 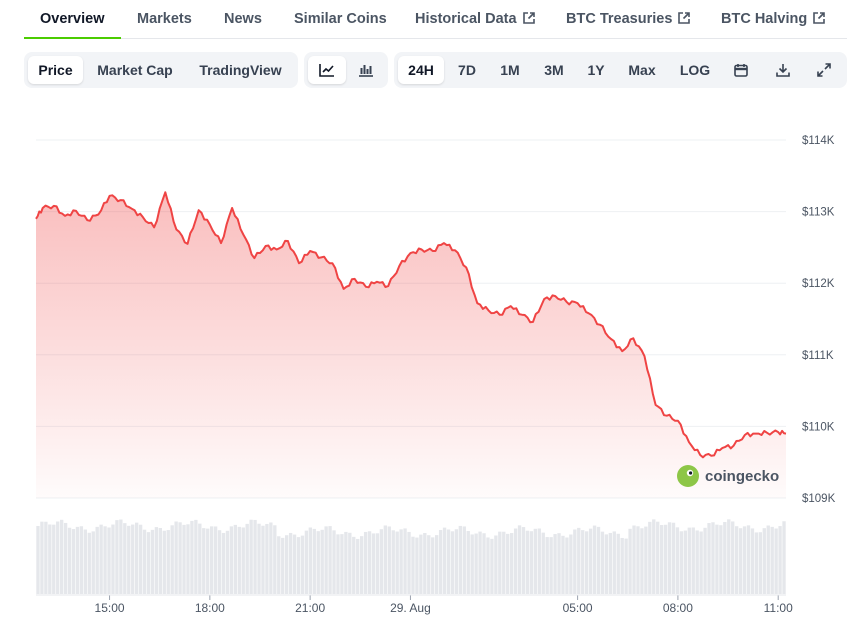 What do you see at coordinates (243, 19) in the screenshot?
I see `tab-news: News` at bounding box center [243, 19].